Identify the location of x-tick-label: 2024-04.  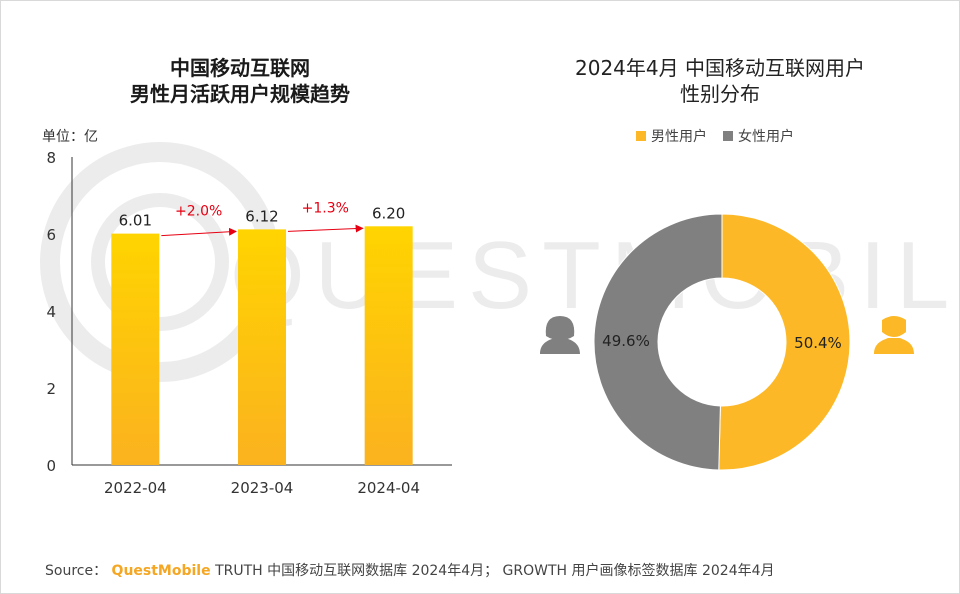
(388, 488).